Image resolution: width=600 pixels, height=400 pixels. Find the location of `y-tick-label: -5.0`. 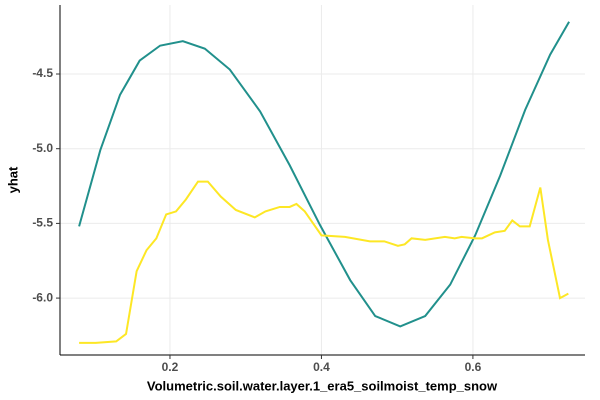

y-tick-label: -5.0 is located at coordinates (42, 148).